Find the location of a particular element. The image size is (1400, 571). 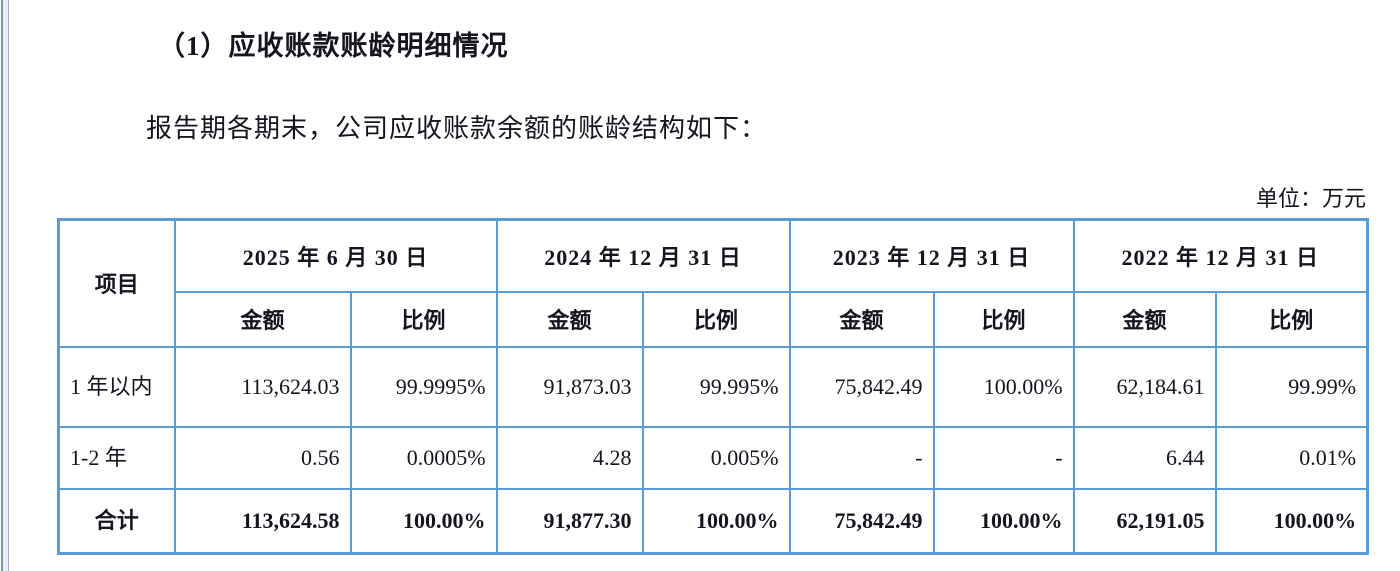

intro-paragraph: 报告期各期末，公司应收账款余额的账龄结构如下： is located at coordinates (457, 128).